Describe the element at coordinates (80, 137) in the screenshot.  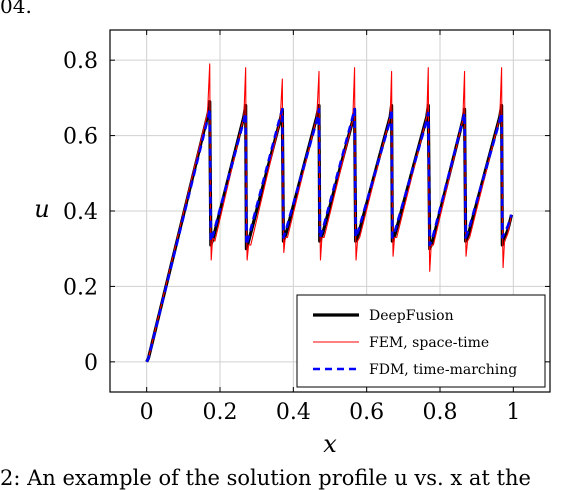
I see `y-tick-label: 0.6` at that location.